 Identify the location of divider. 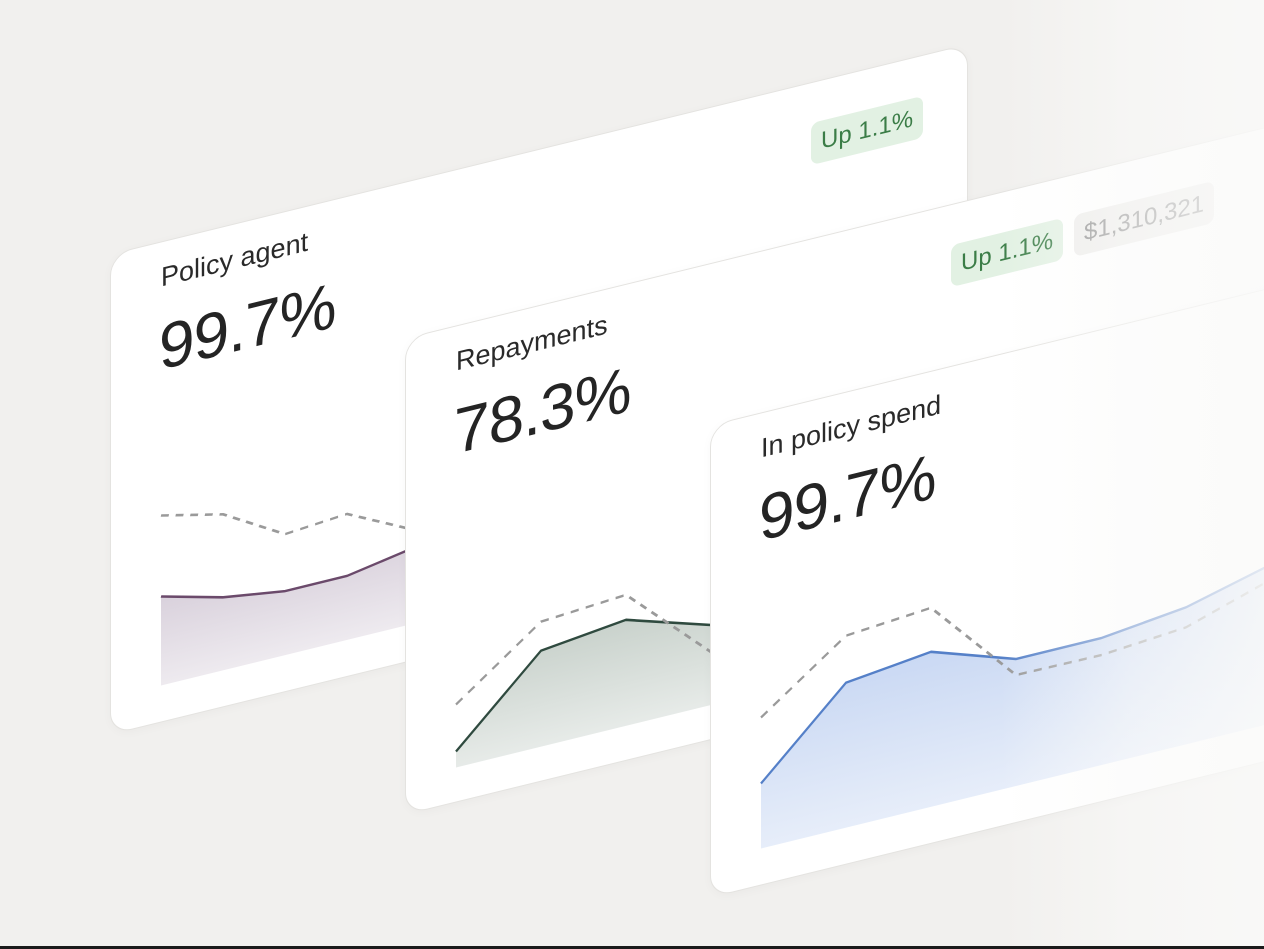
(632, 947).